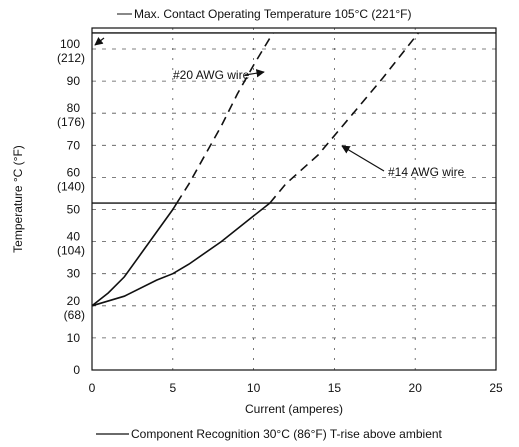  I want to click on y-tick-label-f: (176), so click(71, 122).